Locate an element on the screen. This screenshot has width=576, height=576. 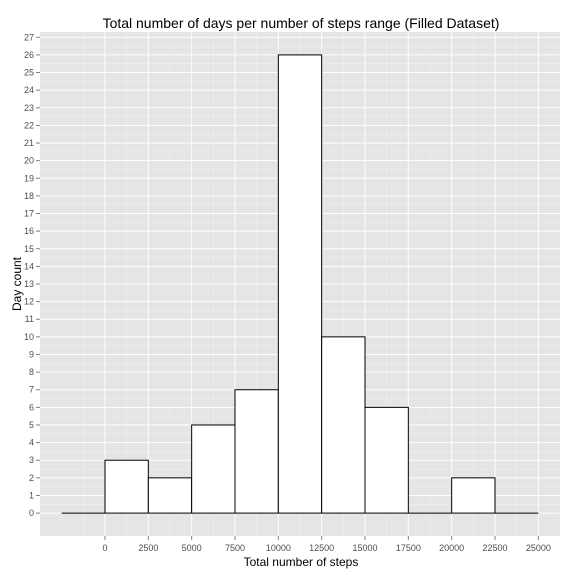
y-tick-label: 26 is located at coordinates (29, 55).